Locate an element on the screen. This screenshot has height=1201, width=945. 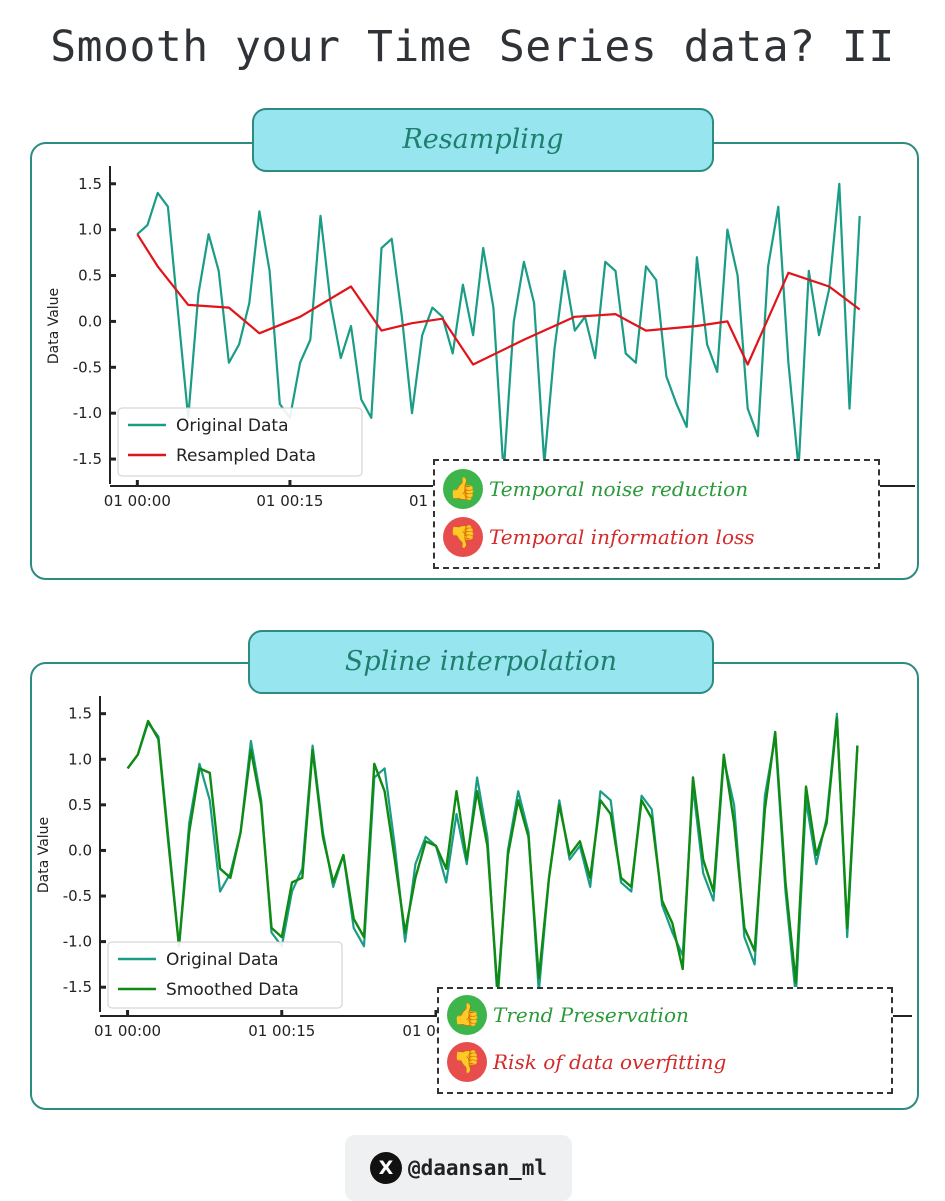
legend-label: Resampled Data is located at coordinates (246, 456).